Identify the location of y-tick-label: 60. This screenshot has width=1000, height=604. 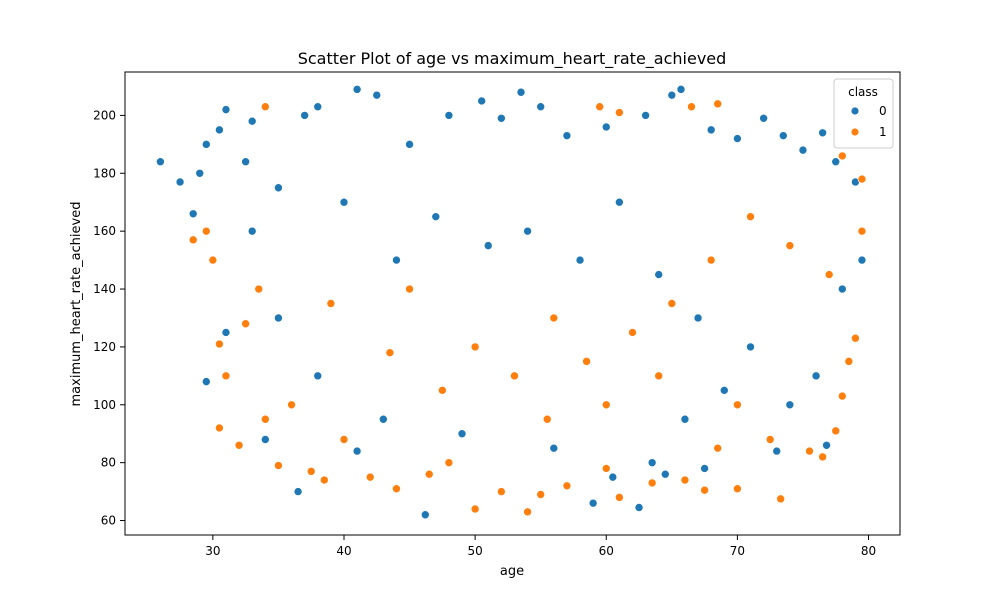
(108, 521).